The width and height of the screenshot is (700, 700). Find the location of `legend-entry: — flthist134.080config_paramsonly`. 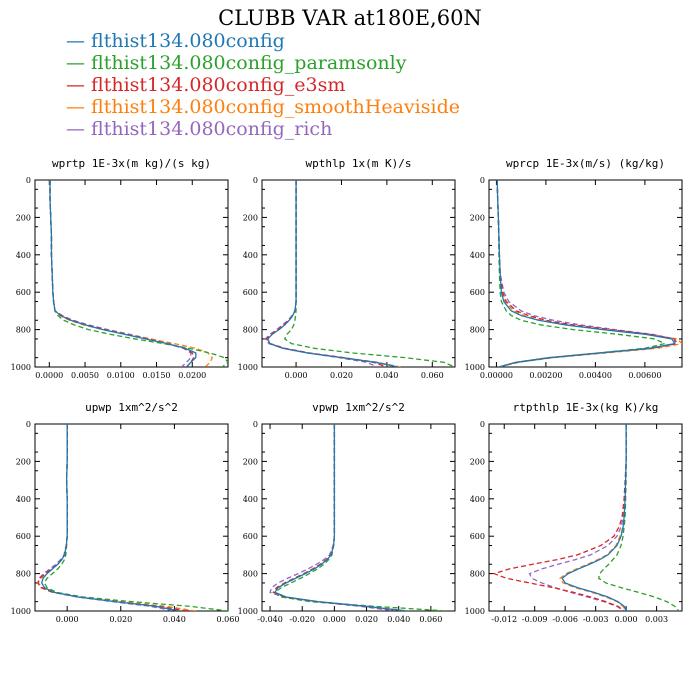

legend-entry: — flthist134.080config_paramsonly is located at coordinates (263, 63).